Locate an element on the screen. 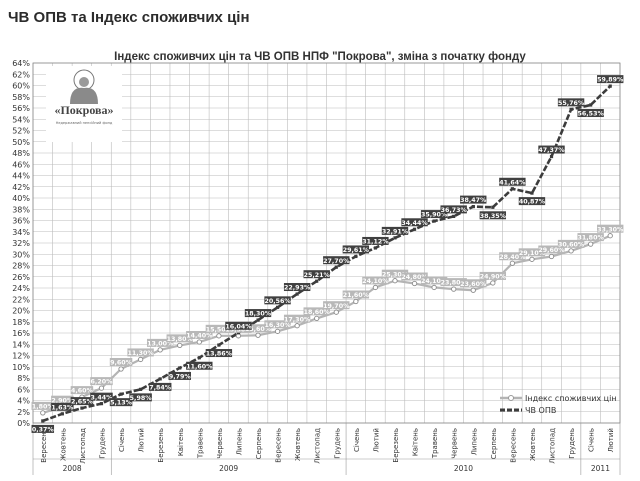 Image resolution: width=640 pixels, height=481 pixels. cpi-data-label-text: 13,80% is located at coordinates (180, 339).